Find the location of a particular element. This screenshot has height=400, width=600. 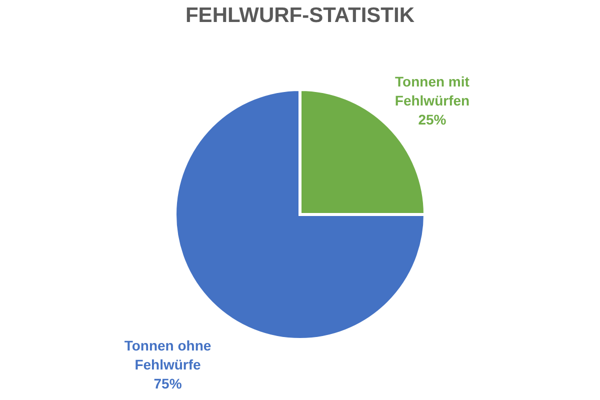

slice-label: Tonnen ohne Fehlwürfe is located at coordinates (168, 355).